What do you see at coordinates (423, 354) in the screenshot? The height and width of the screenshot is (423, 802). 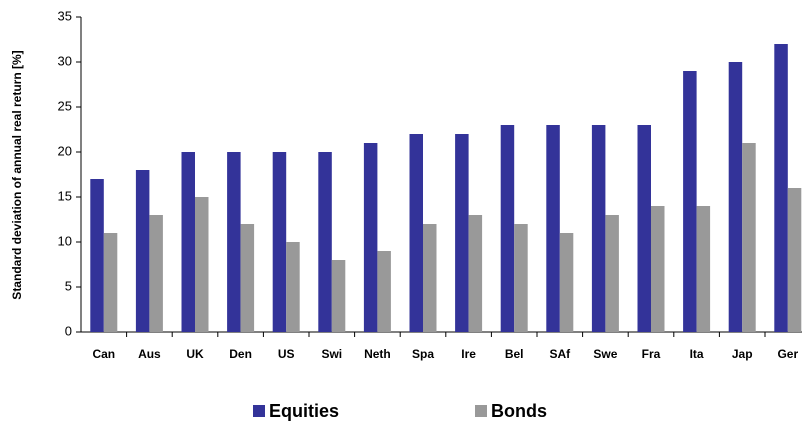 I see `x-tick-label: Spa` at bounding box center [423, 354].